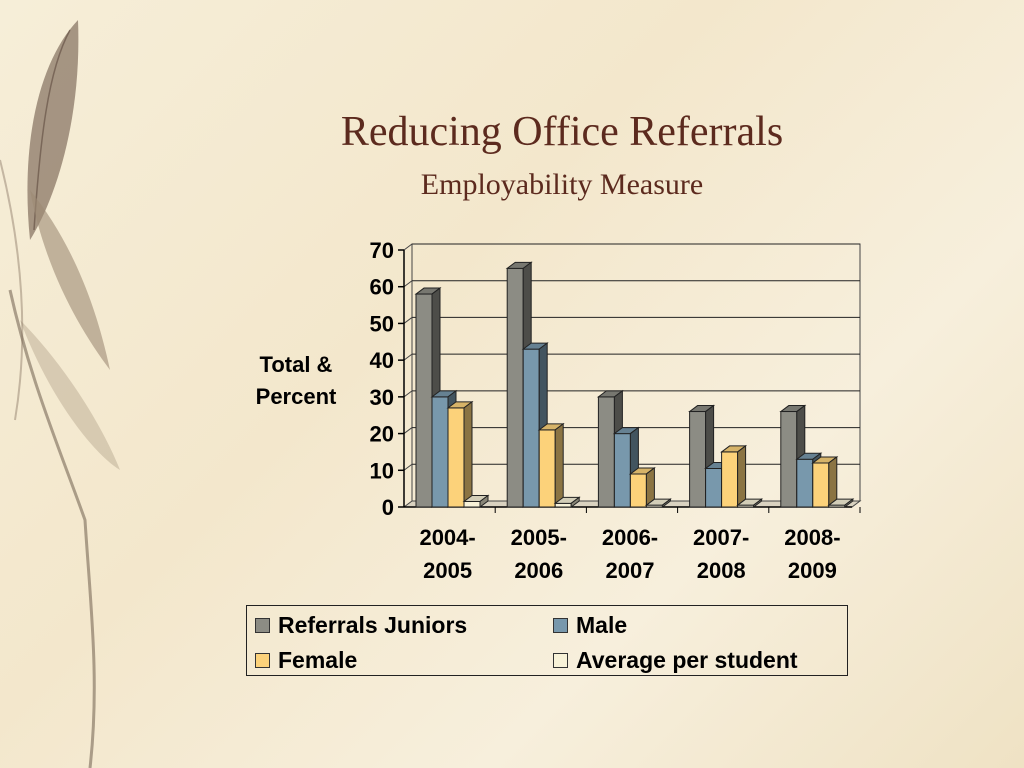  What do you see at coordinates (812, 570) in the screenshot?
I see `x-tick-label: 2009` at bounding box center [812, 570].